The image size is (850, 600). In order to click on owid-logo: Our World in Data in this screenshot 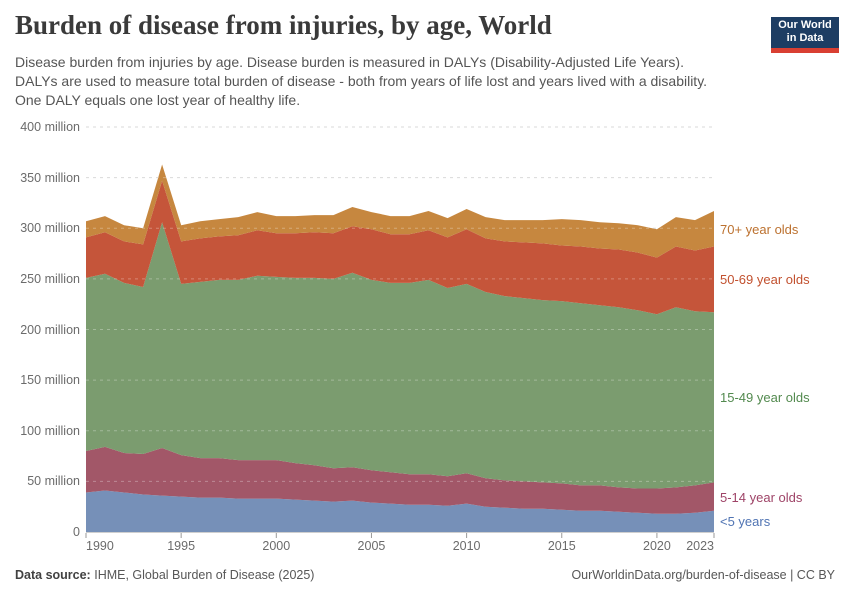, I will do `click(805, 35)`.